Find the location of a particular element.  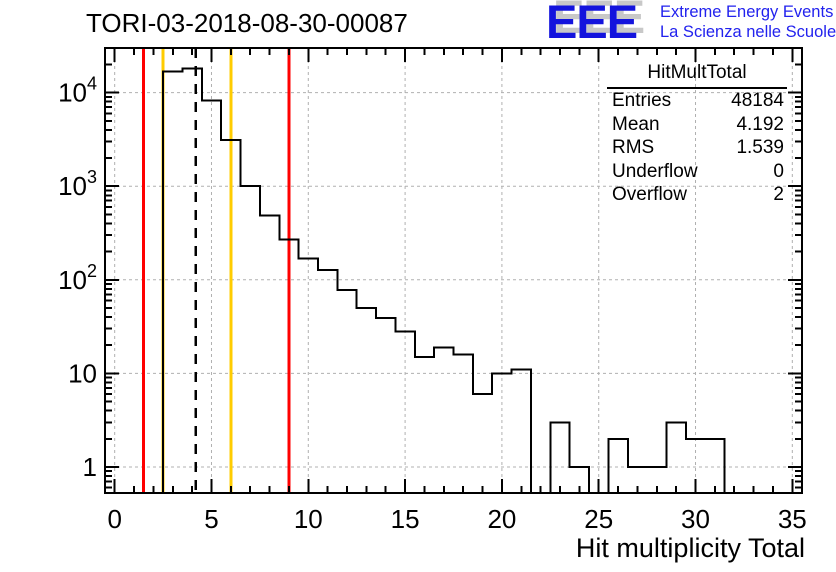

y-tick-label: 10² is located at coordinates (77, 278).